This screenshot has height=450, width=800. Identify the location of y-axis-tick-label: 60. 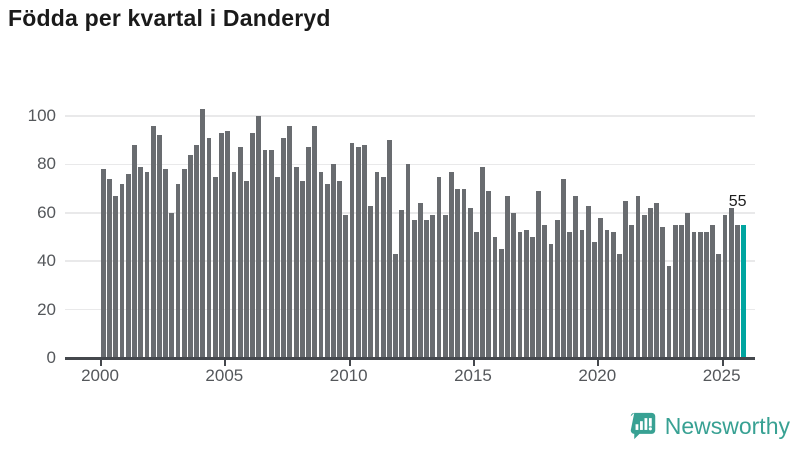
(46, 212).